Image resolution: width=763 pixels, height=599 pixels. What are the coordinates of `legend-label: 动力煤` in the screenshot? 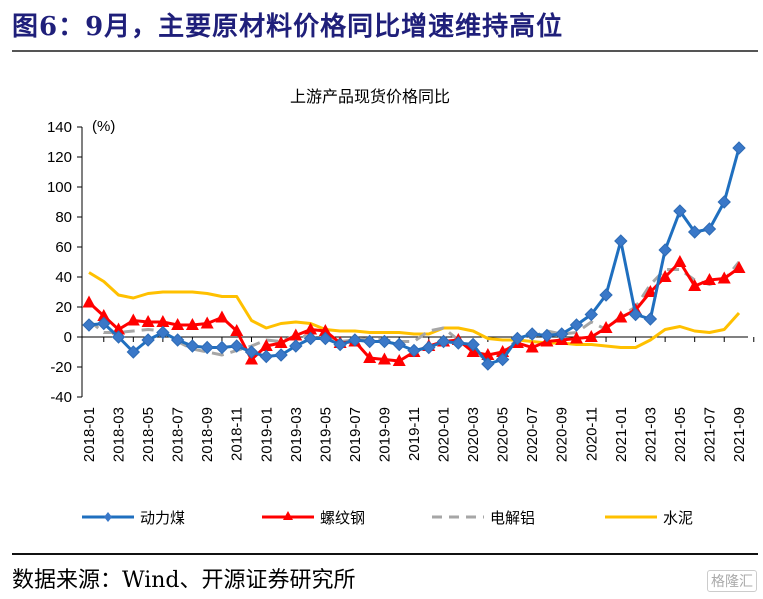 It's located at (162, 518).